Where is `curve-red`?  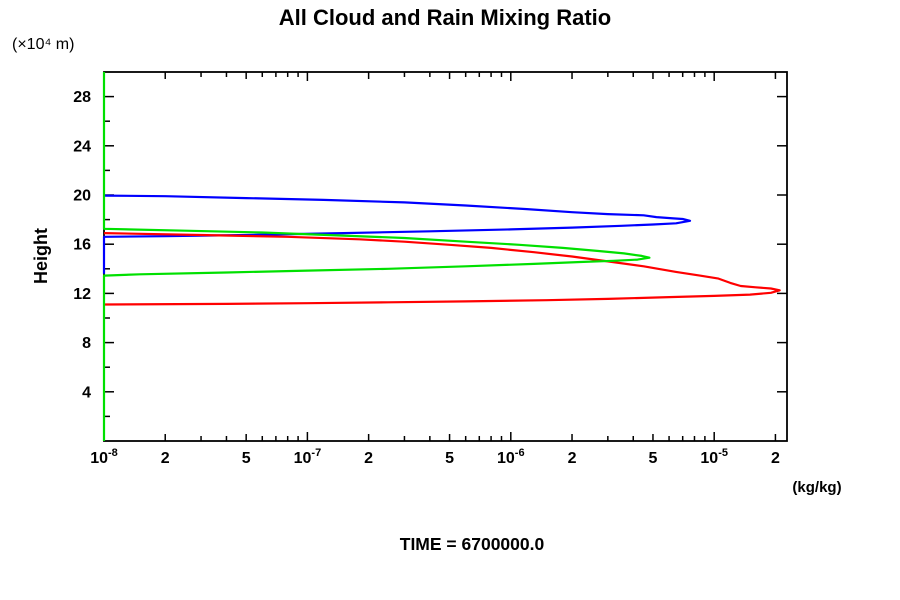 curve-red is located at coordinates (442, 269).